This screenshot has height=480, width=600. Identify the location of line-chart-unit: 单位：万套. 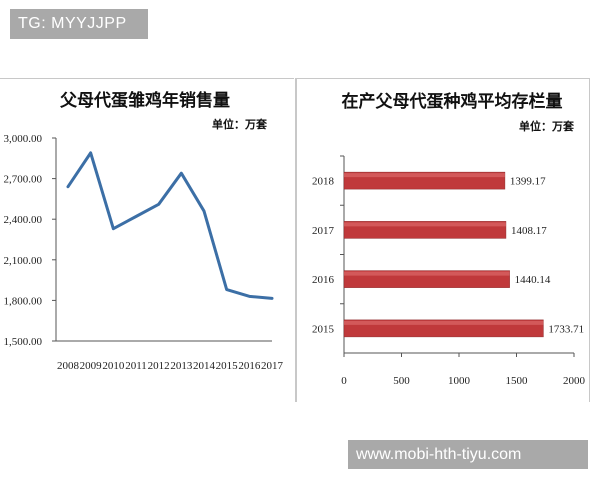
(240, 124).